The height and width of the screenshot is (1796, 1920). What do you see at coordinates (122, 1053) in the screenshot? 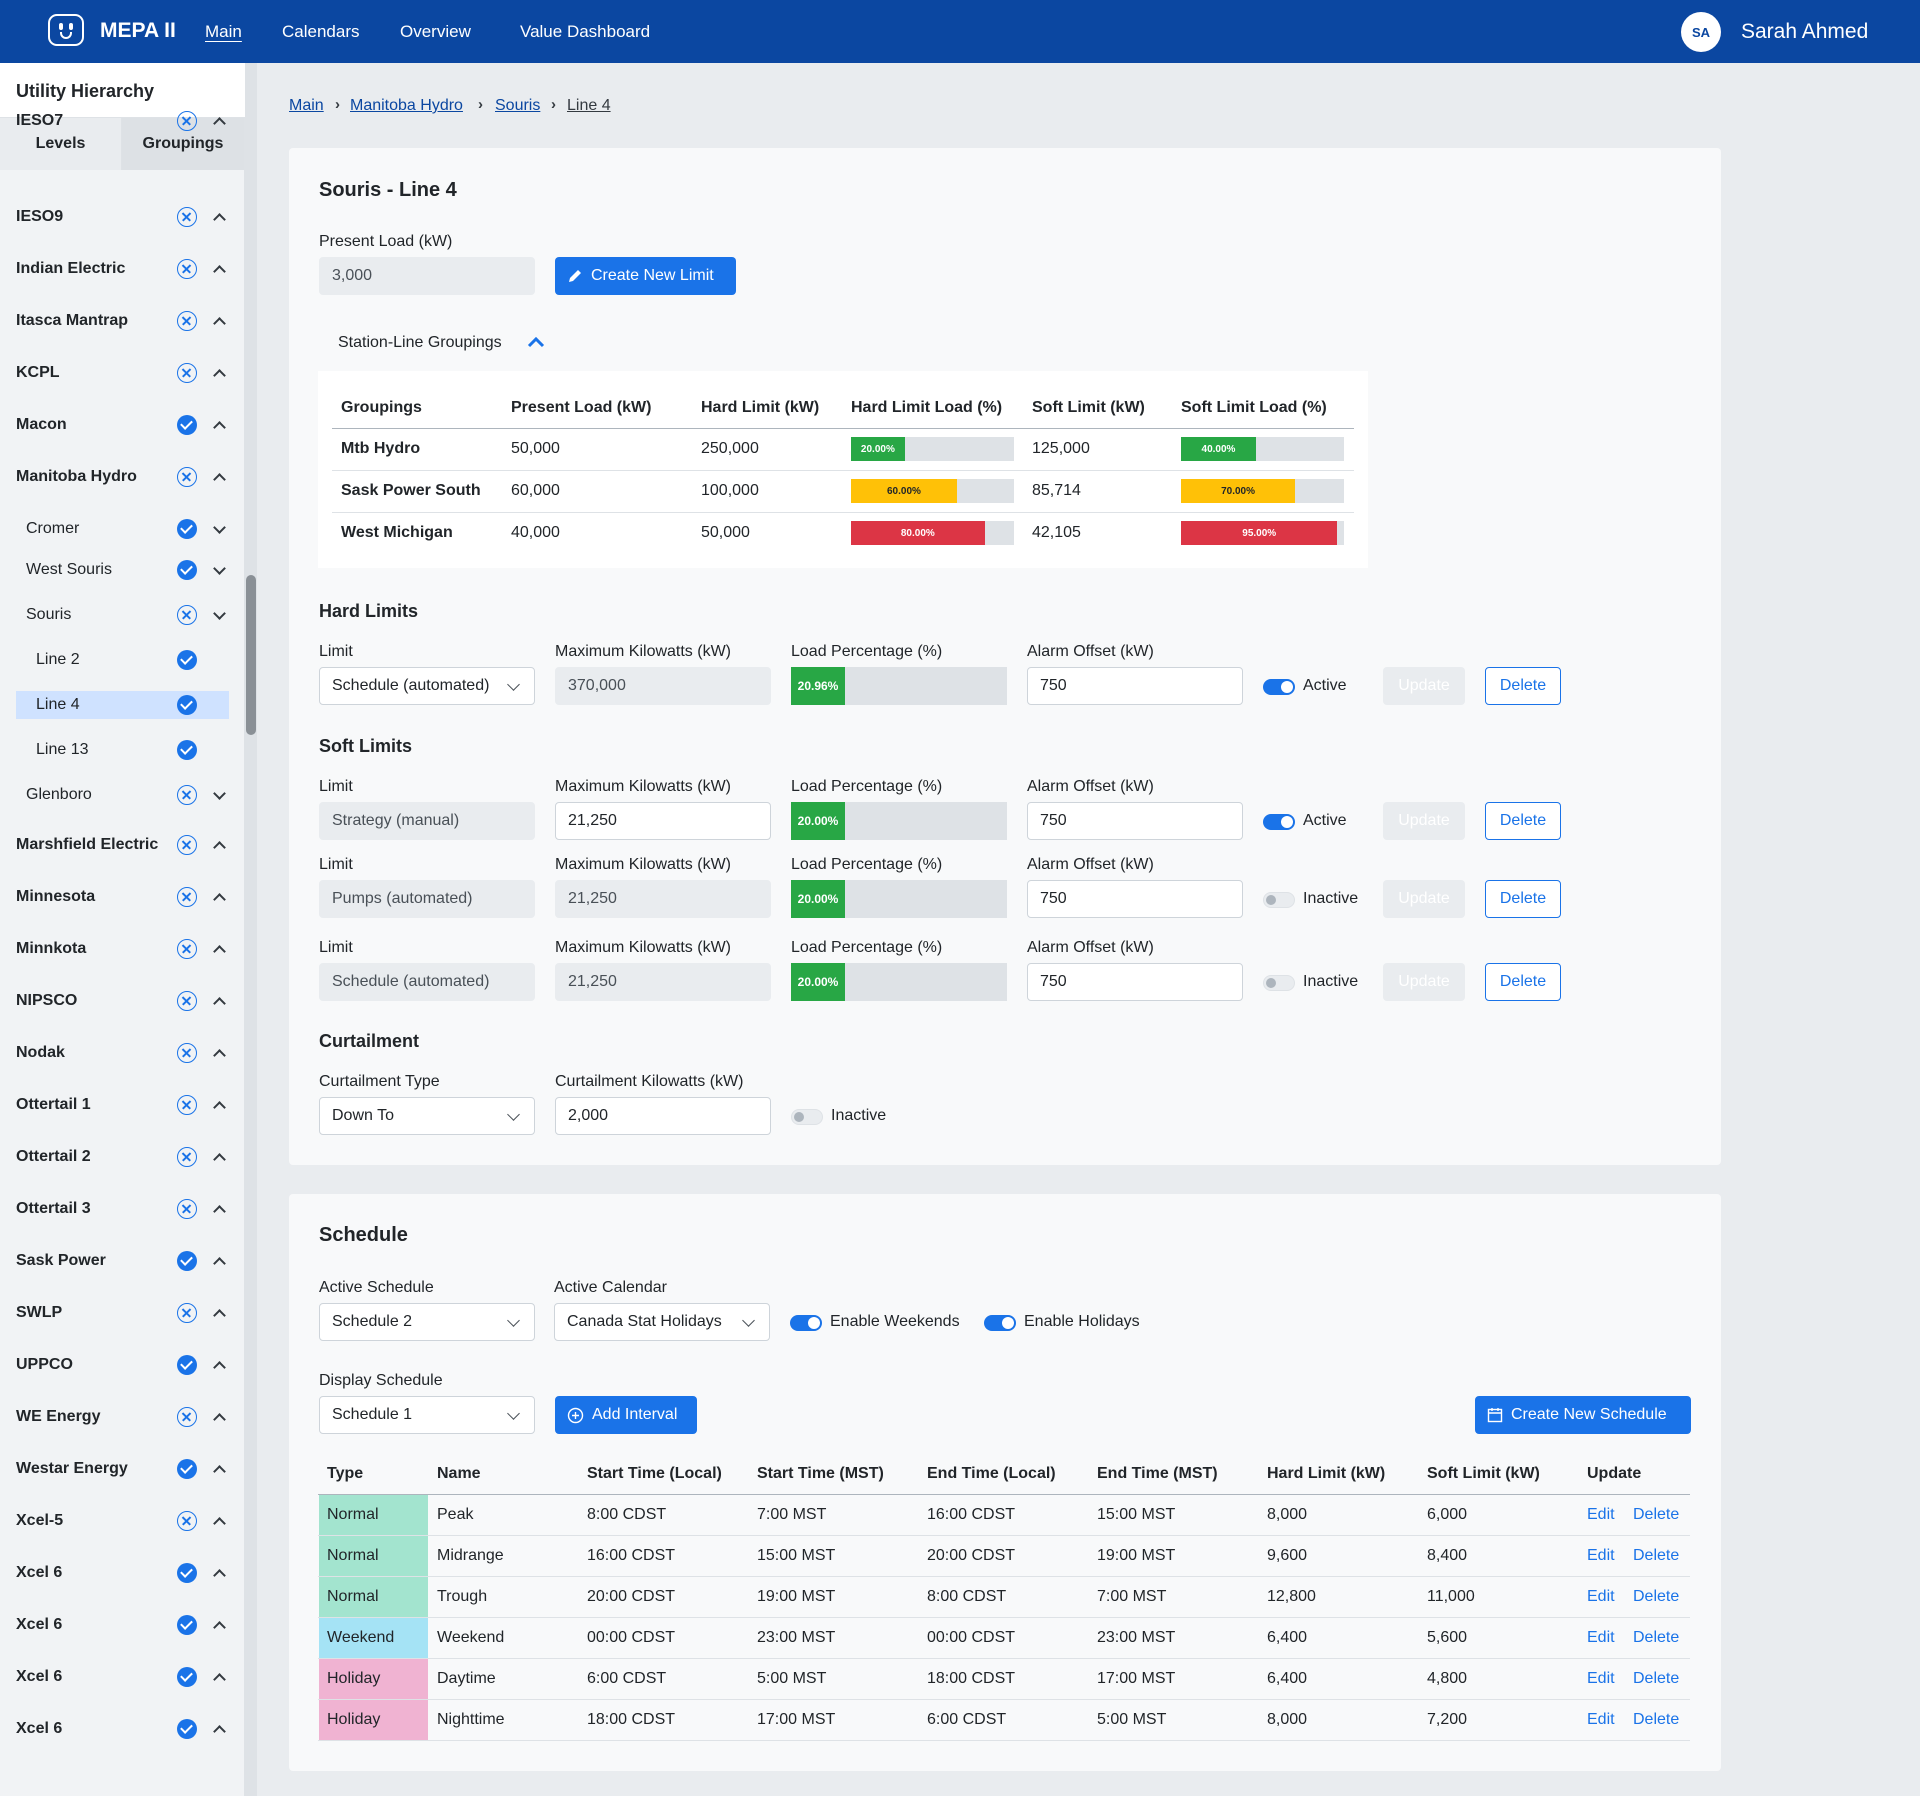
I see `sidebar-item: Nodak` at bounding box center [122, 1053].